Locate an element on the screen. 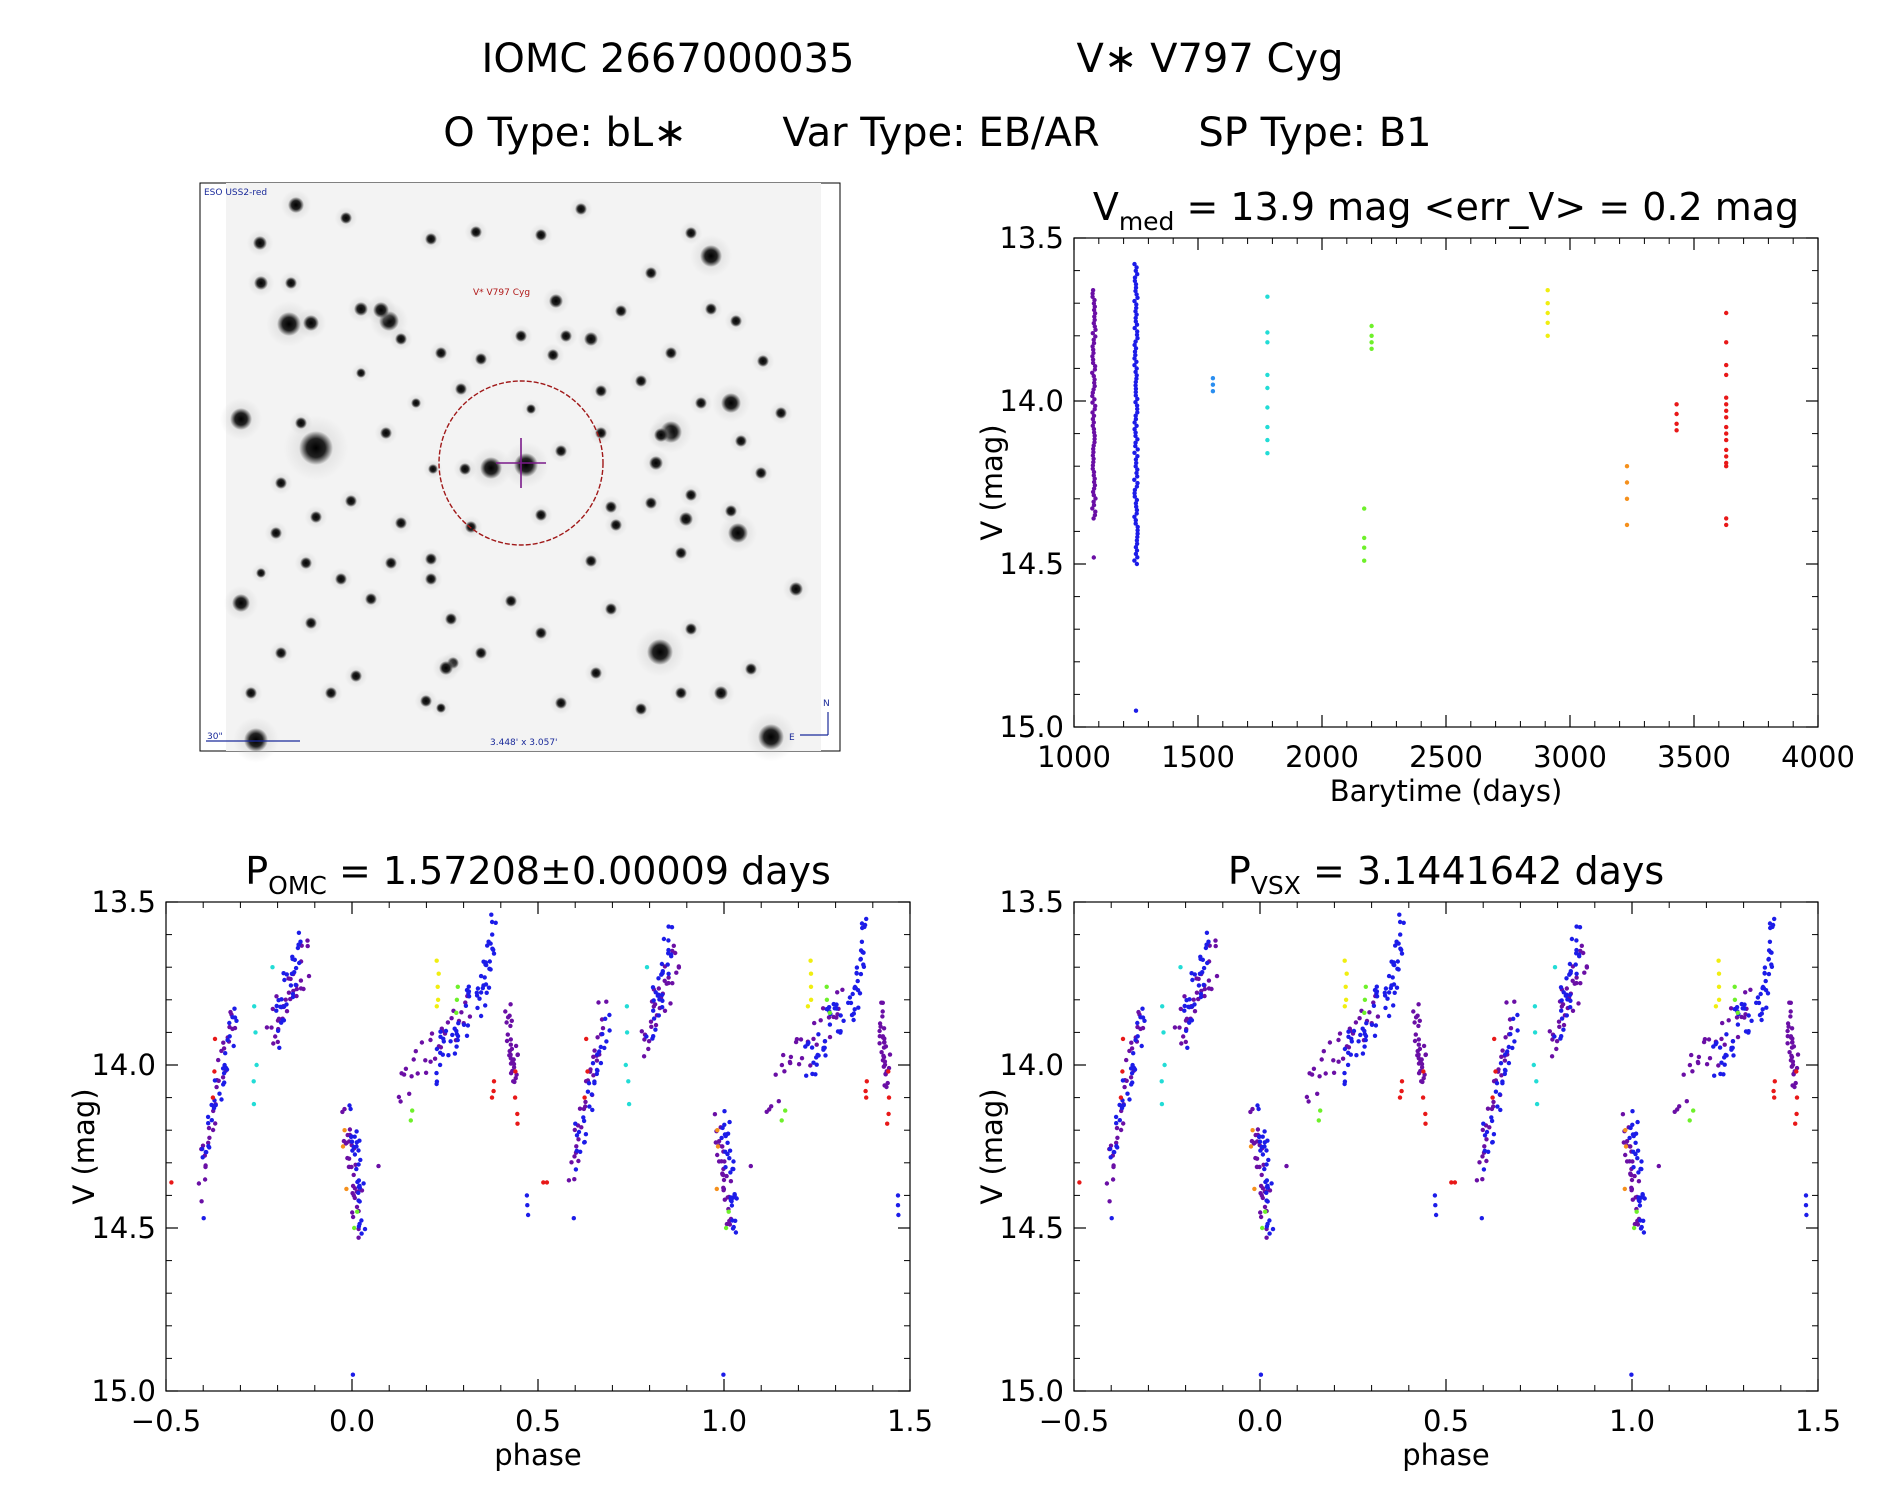 The image size is (1889, 1494). title-vartype: Var Type: EB/AR is located at coordinates (940, 133).